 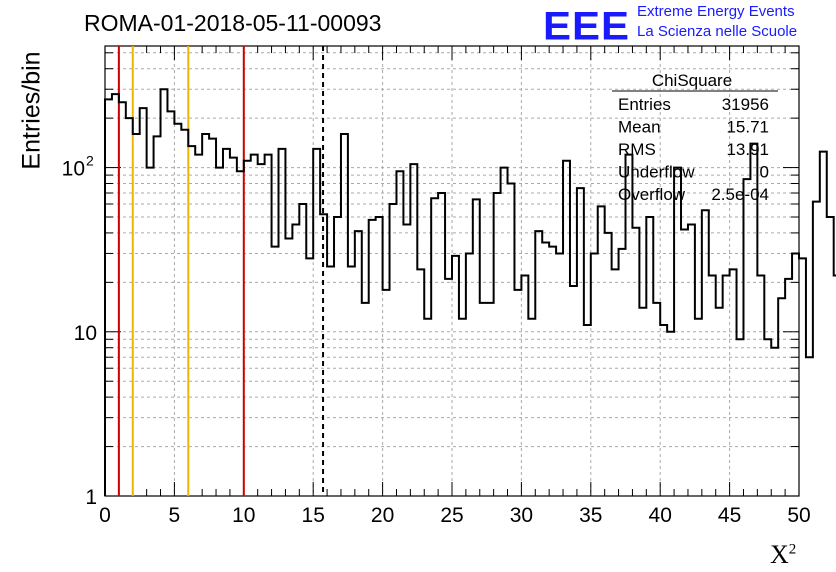 I want to click on eee-logo-line2: La Scienza nelle Scuole, so click(x=717, y=31).